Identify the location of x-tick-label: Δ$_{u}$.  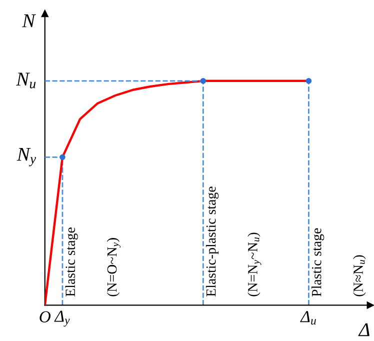
(308, 318).